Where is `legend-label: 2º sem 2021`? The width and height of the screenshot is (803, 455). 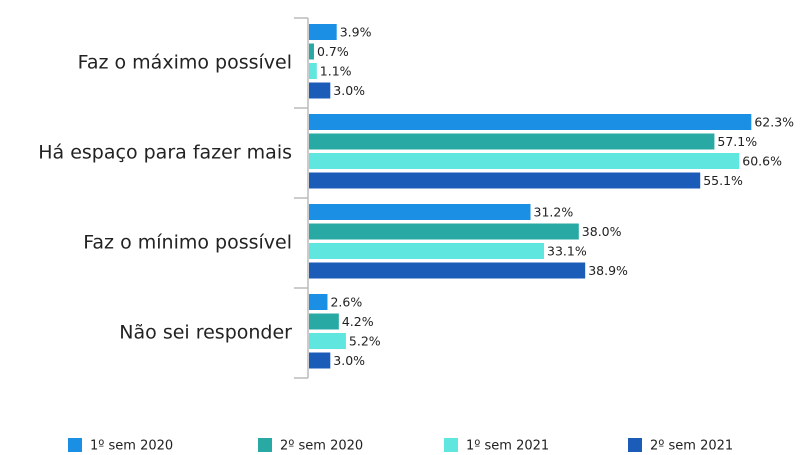 legend-label: 2º sem 2021 is located at coordinates (691, 446).